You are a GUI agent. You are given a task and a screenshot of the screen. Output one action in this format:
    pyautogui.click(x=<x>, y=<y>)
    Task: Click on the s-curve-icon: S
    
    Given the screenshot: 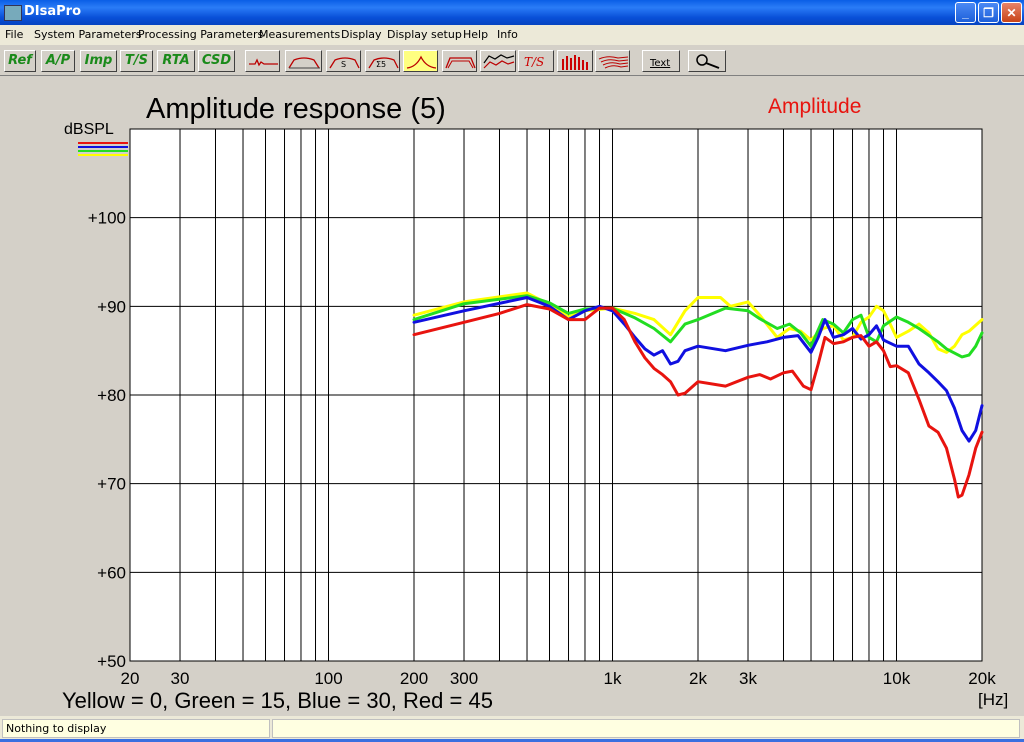 What is the action you would take?
    pyautogui.click(x=343, y=61)
    